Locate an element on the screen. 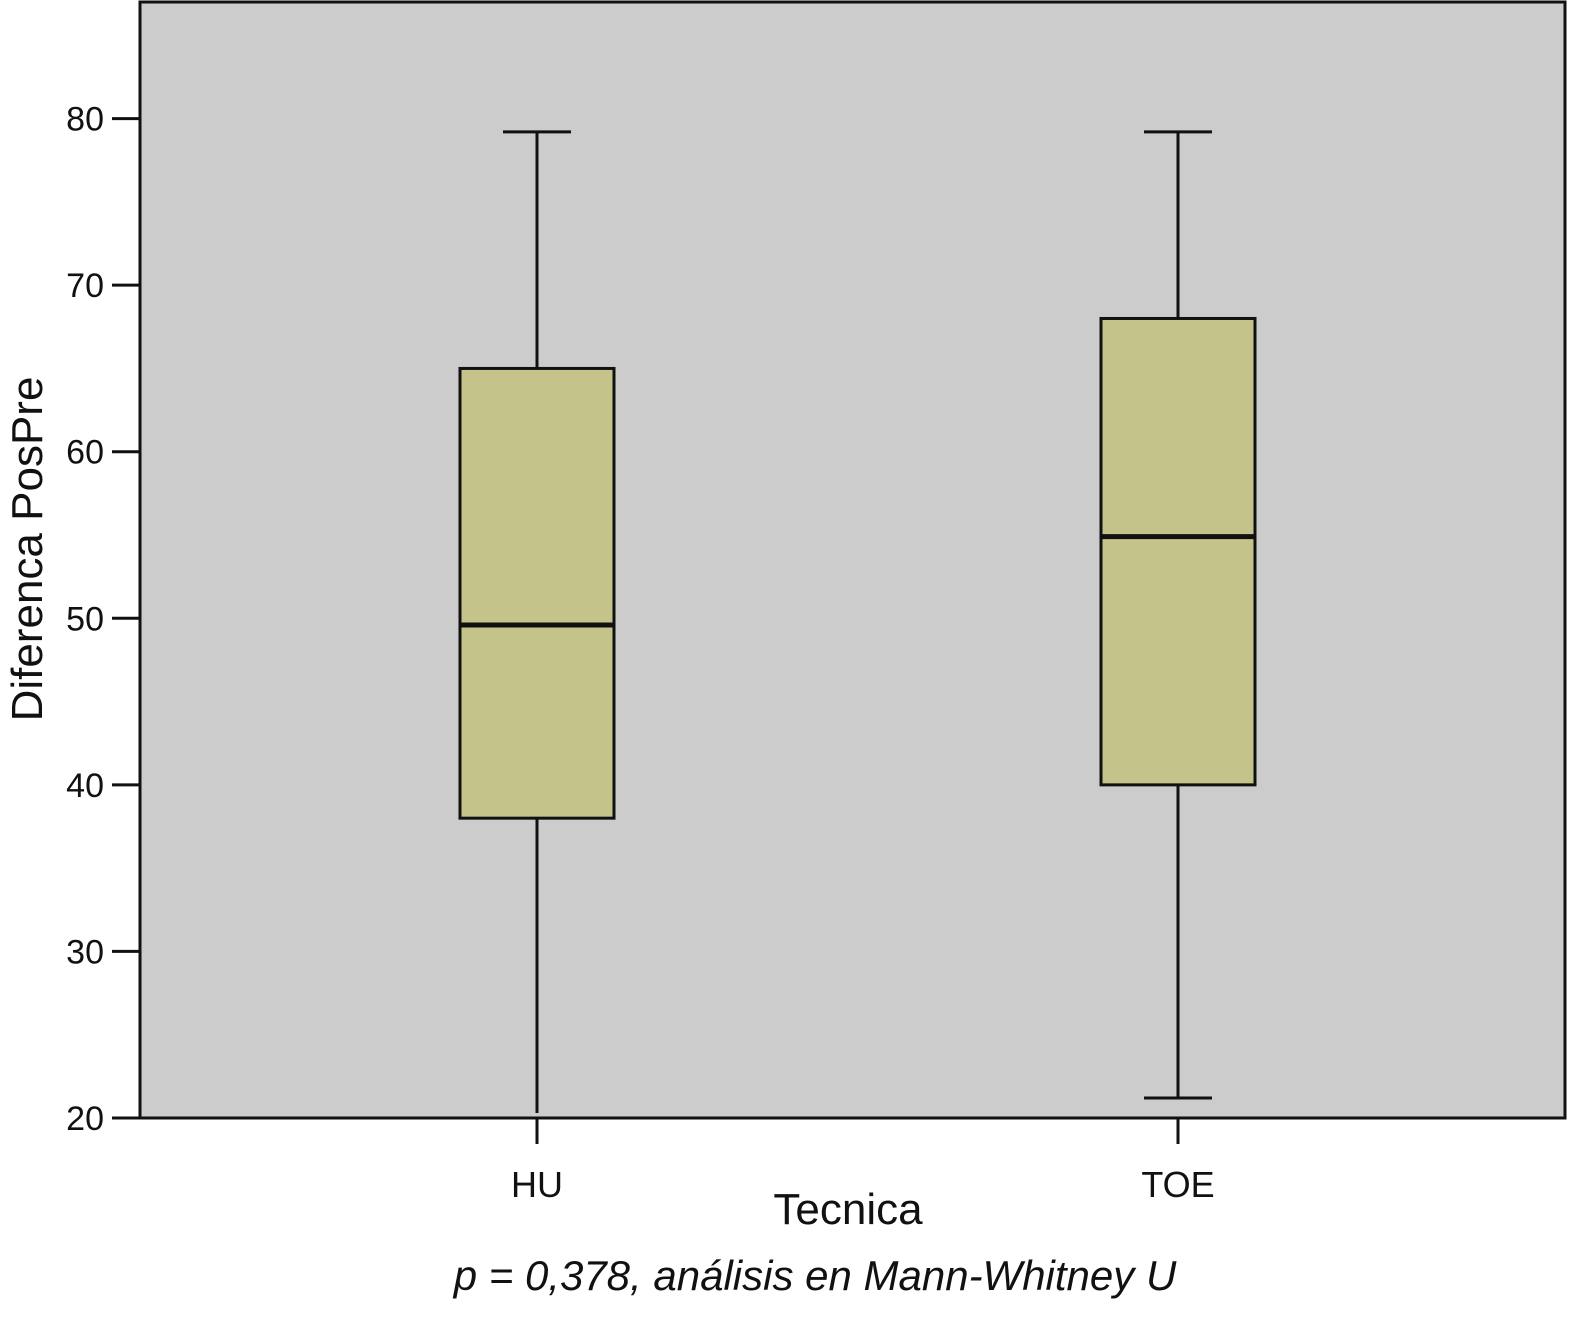  y-tick-label-80: 80 is located at coordinates (85, 120).